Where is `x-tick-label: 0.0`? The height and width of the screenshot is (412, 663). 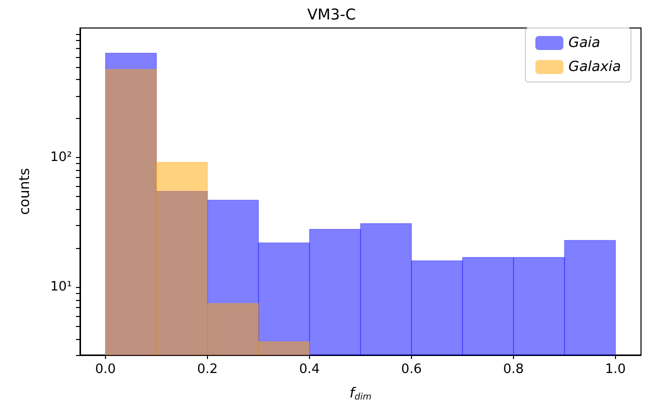
x-tick-label: 0.0 is located at coordinates (105, 369).